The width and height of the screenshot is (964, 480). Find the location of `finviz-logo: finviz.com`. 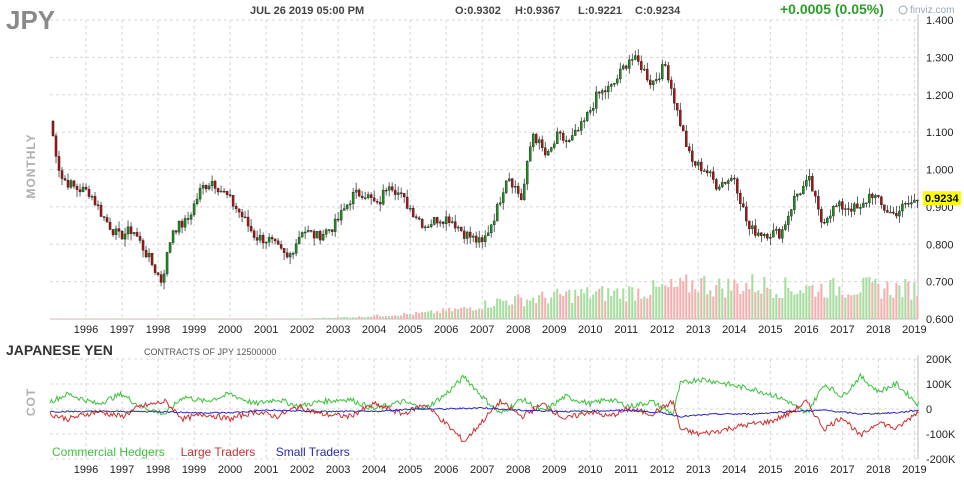

finviz-logo: finviz.com is located at coordinates (926, 10).